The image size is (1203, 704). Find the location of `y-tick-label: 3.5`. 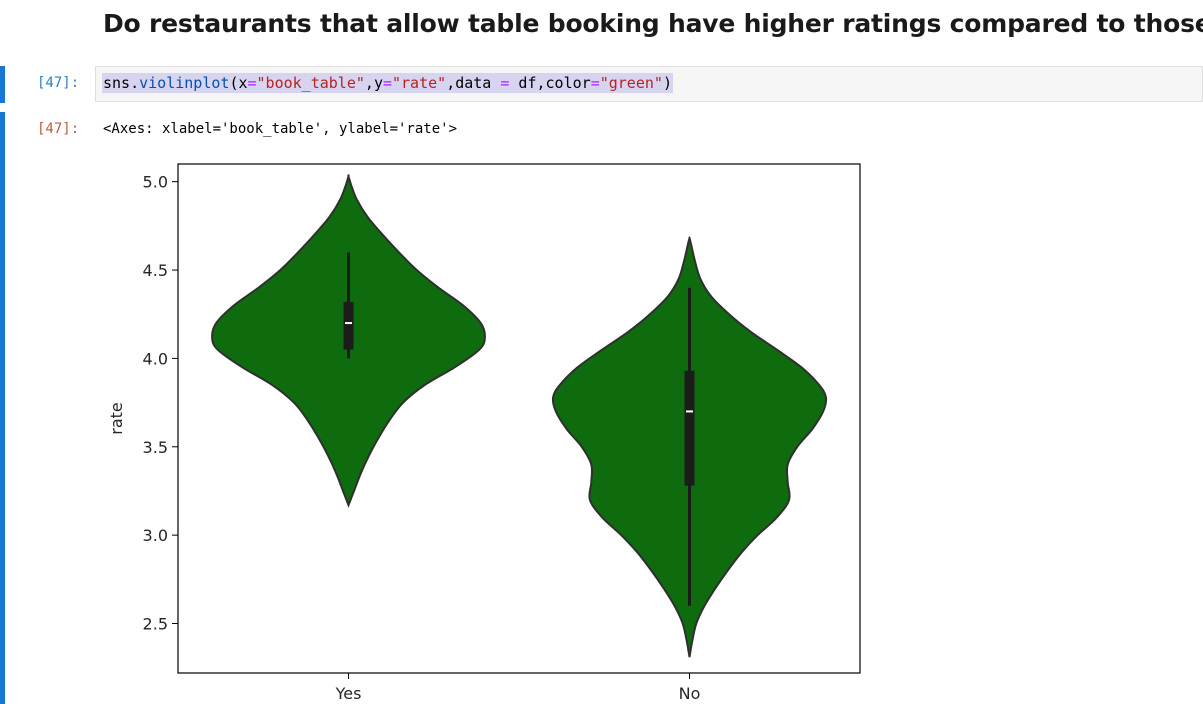

y-tick-label: 3.5 is located at coordinates (155, 447).